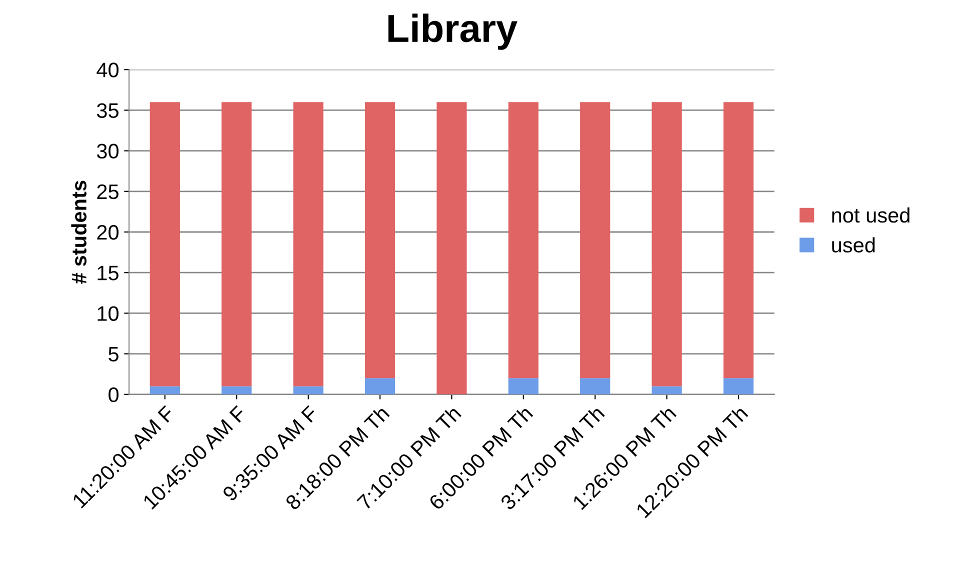 This screenshot has width=956, height=580. I want to click on y-tick-label: 20, so click(108, 232).